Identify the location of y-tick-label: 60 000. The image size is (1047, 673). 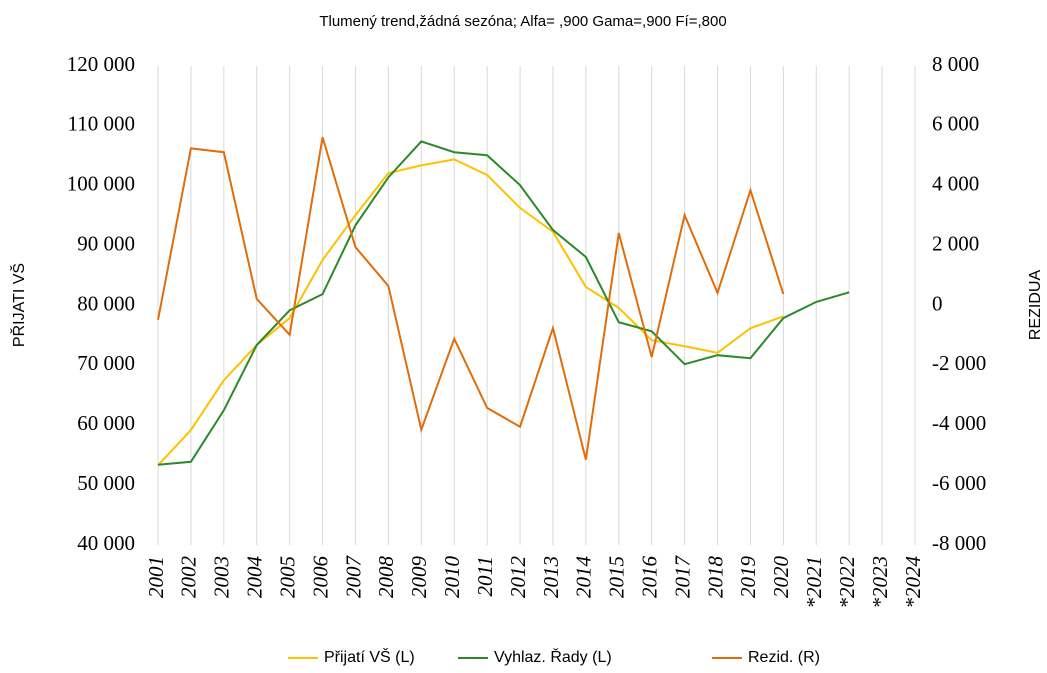
(106, 423).